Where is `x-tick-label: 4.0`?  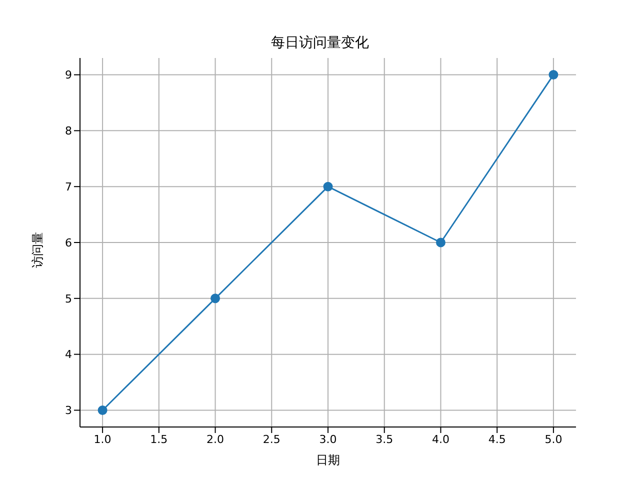 x-tick-label: 4.0 is located at coordinates (441, 439).